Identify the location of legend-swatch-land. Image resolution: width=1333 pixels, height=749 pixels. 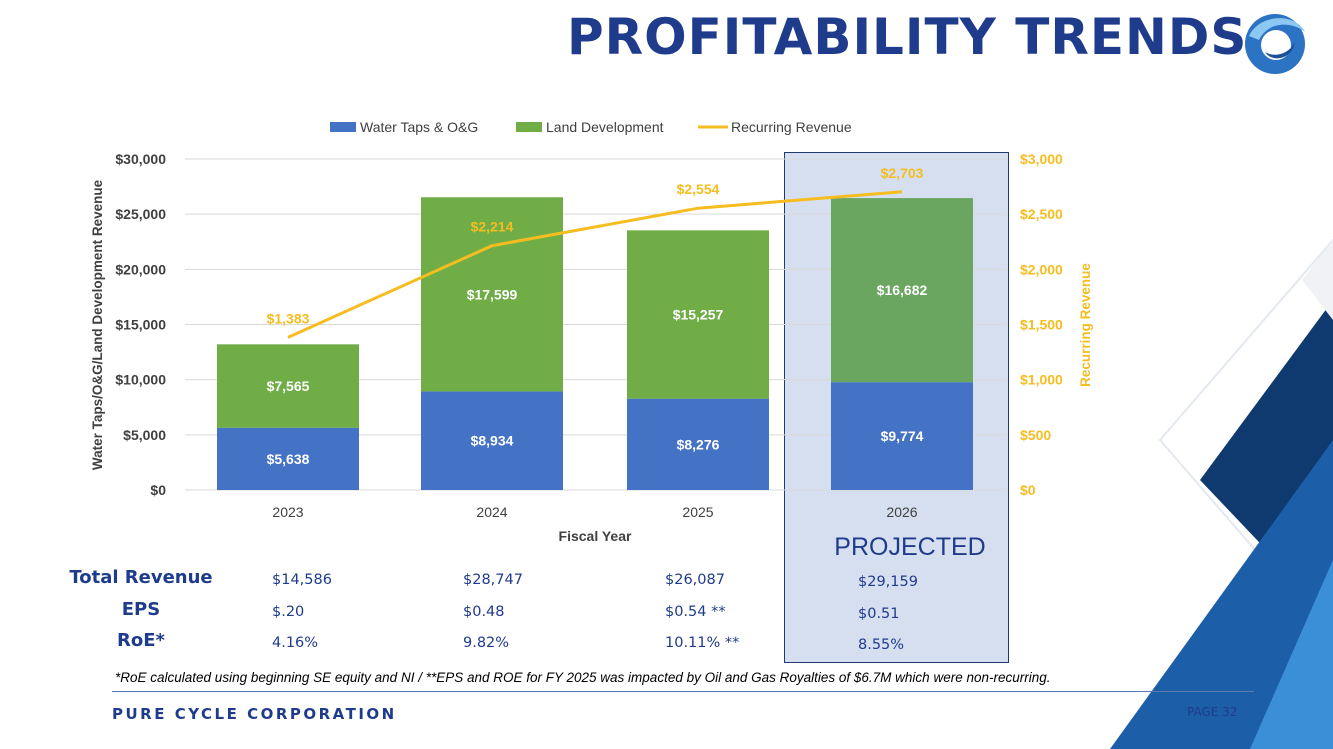
(529, 127).